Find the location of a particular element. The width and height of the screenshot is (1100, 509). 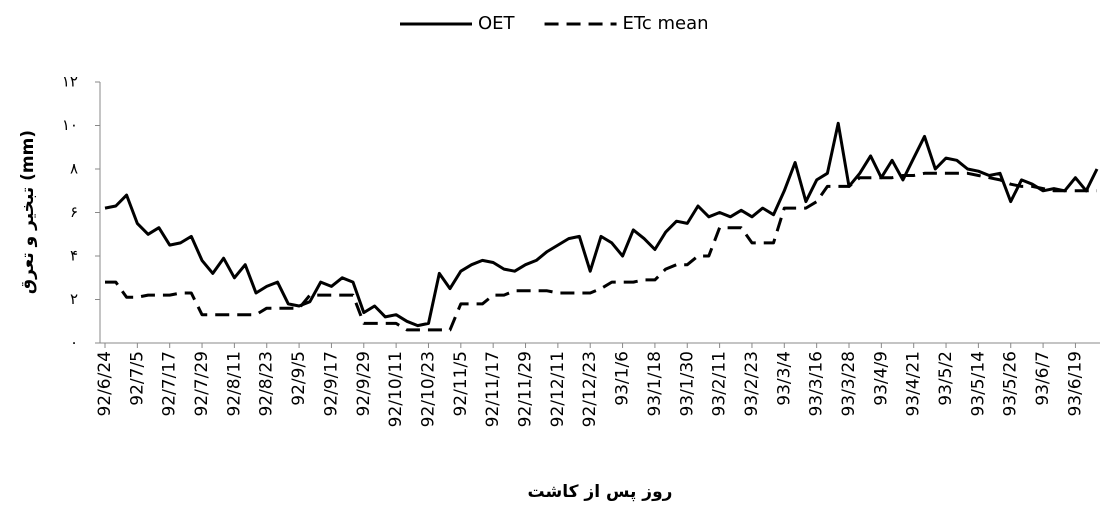

x-tick-label: 92/10/11 is located at coordinates (396, 389).